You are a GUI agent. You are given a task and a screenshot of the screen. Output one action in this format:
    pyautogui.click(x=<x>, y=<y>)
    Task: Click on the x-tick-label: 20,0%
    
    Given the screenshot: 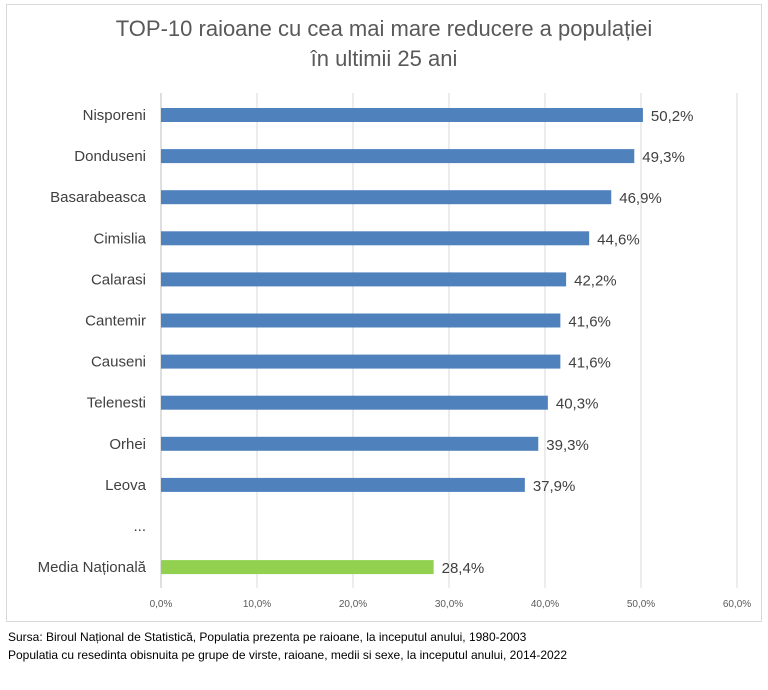 What is the action you would take?
    pyautogui.click(x=353, y=604)
    